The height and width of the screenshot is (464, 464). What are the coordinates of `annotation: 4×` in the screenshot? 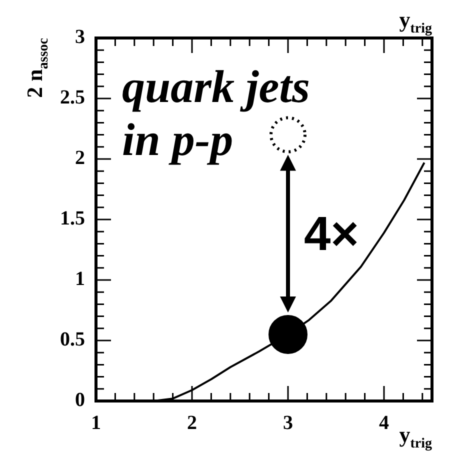 It's located at (331, 234).